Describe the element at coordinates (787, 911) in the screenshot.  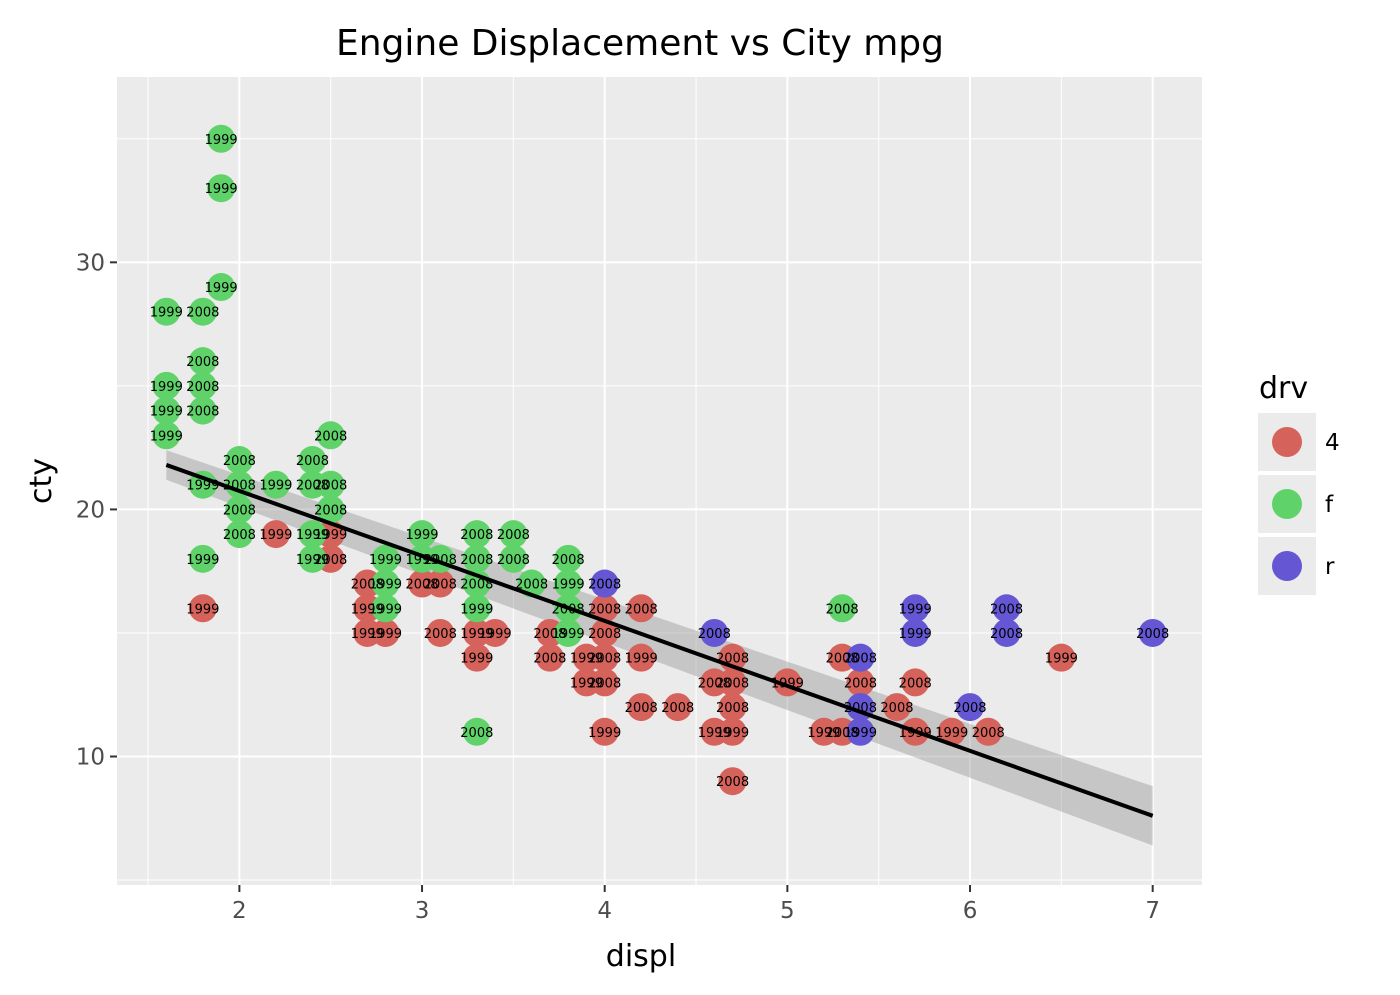
I see `x-tick-label: 5` at that location.